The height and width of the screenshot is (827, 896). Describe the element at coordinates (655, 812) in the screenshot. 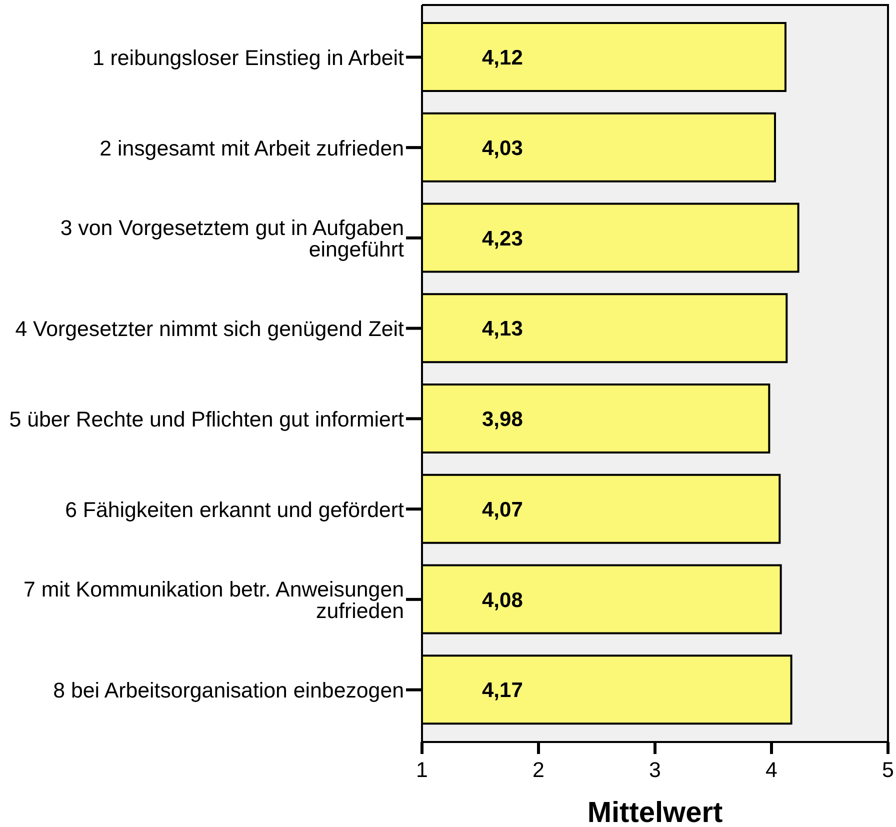

I see `x-axis-title: Mittelwert` at that location.